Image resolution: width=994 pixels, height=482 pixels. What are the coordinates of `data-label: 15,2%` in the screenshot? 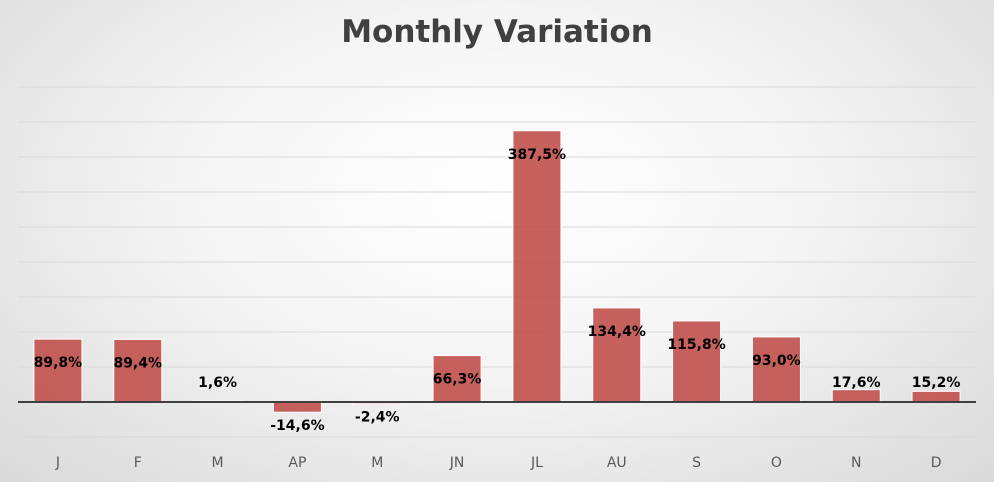 It's located at (936, 383).